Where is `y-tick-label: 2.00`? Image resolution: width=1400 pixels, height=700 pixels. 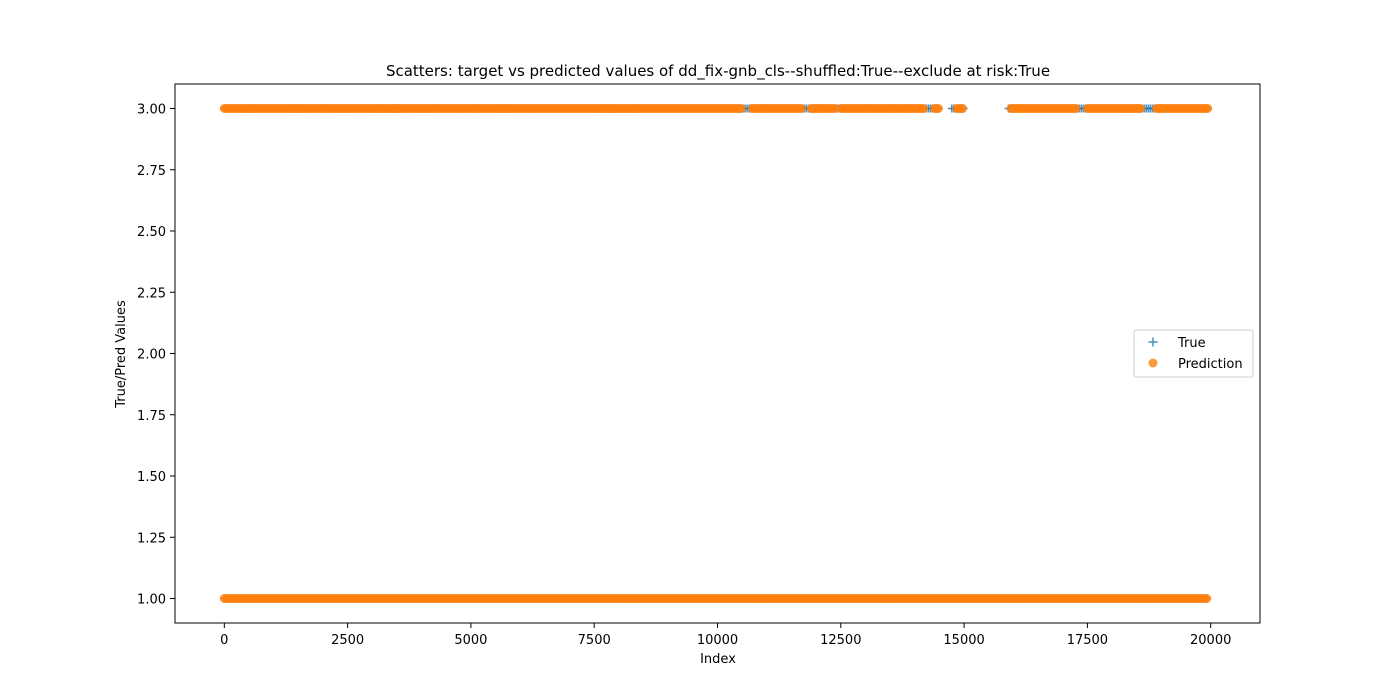 y-tick-label: 2.00 is located at coordinates (151, 355).